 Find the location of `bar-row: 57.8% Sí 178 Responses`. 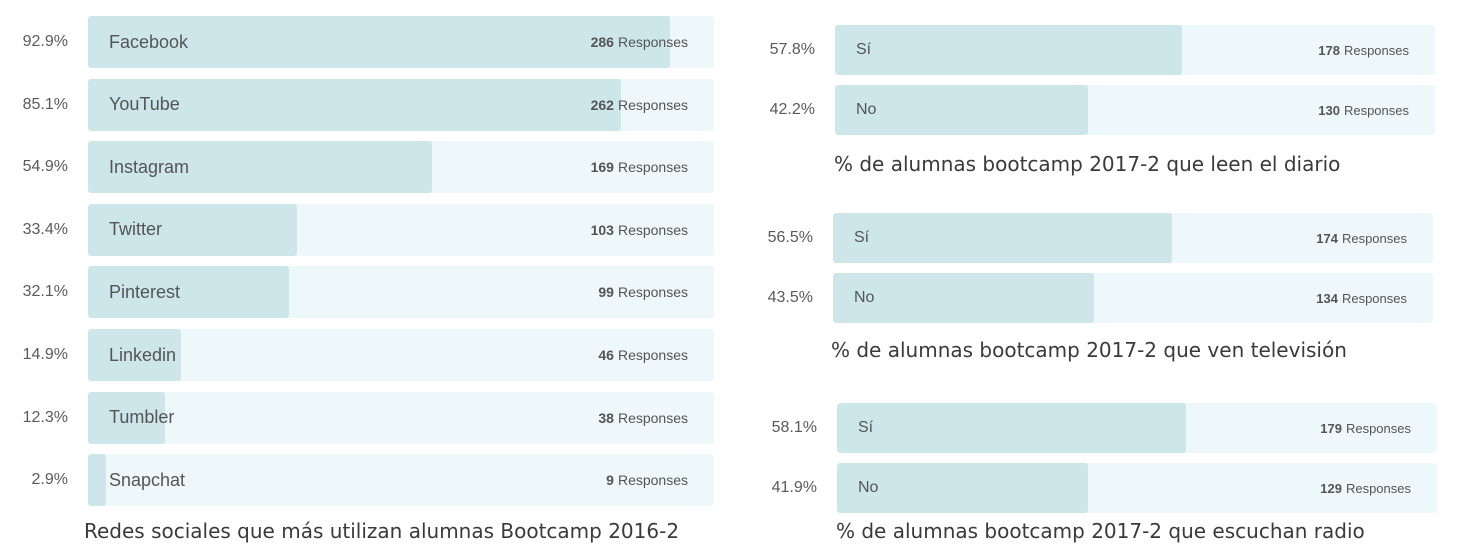

bar-row: 57.8% Sí 178 Responses is located at coordinates (1102, 50).